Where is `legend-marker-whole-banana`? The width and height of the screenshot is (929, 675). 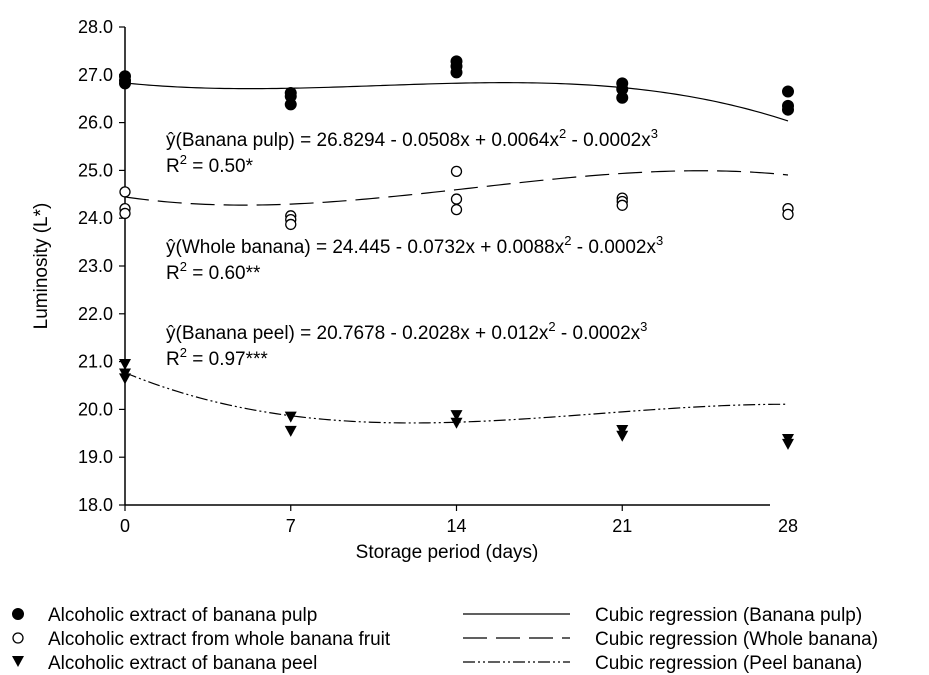 legend-marker-whole-banana is located at coordinates (18, 638).